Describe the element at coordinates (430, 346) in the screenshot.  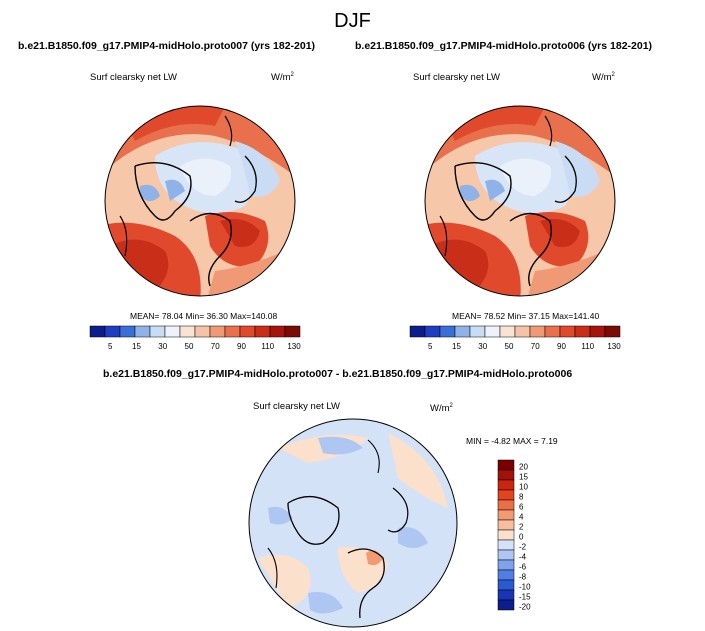
I see `panel2-colorbar-tick-label: 5` at that location.